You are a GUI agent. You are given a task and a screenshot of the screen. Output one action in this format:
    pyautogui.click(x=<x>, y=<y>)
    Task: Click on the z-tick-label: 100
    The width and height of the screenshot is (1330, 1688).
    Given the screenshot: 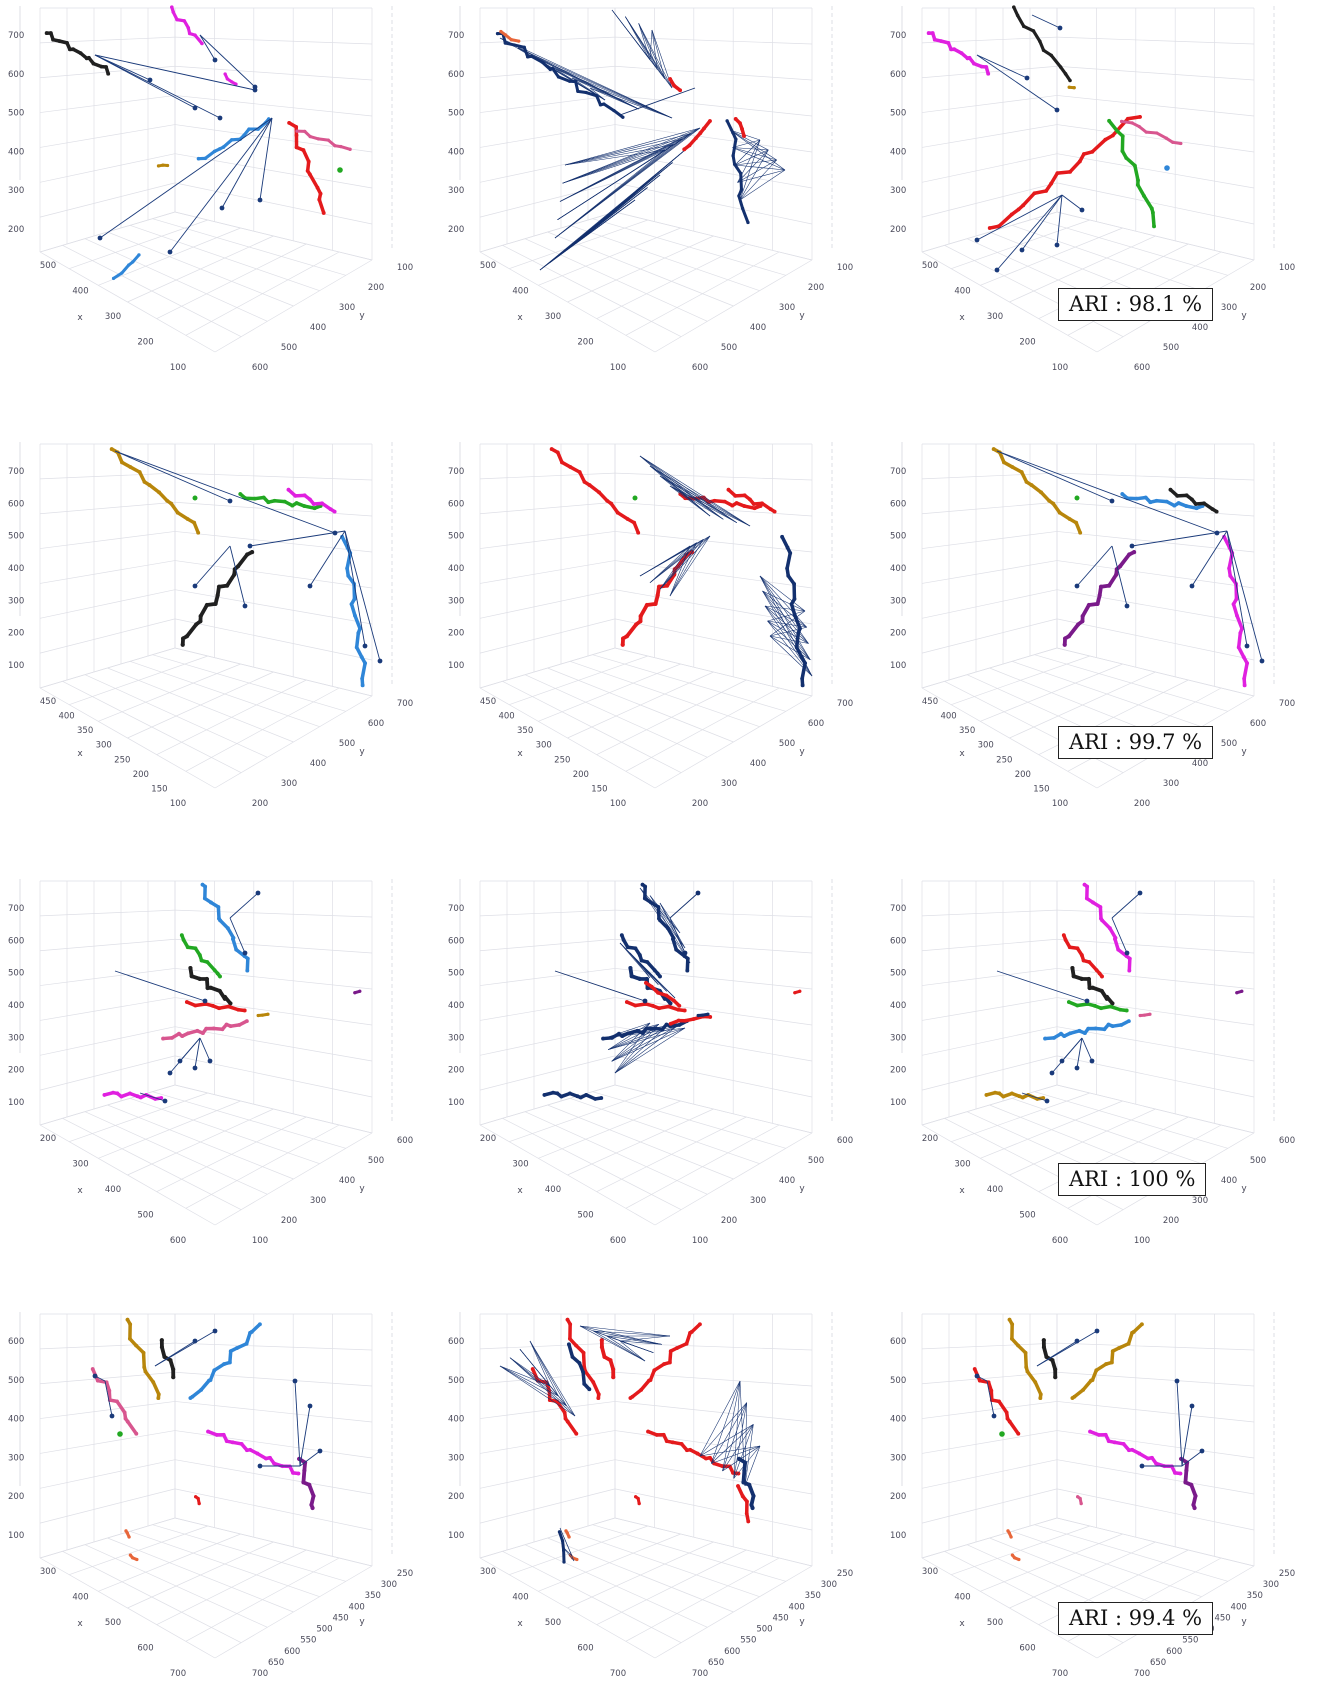 What is the action you would take?
    pyautogui.click(x=898, y=1536)
    